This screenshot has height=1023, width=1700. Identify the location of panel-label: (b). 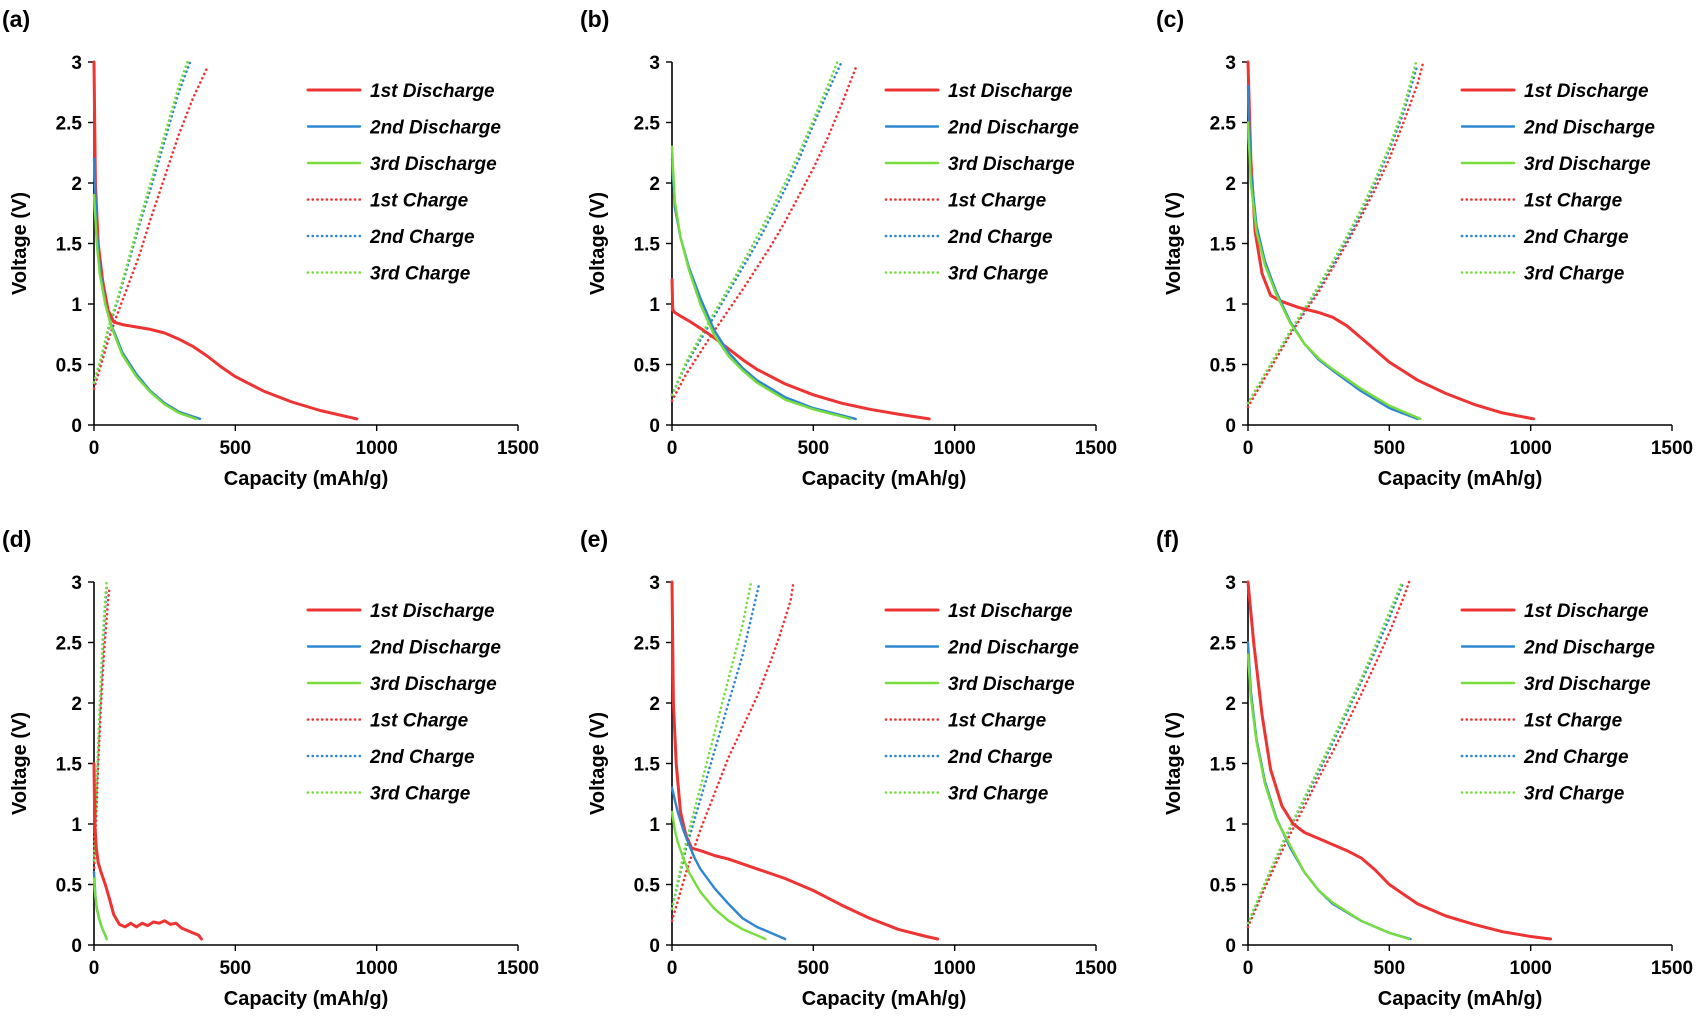
(594, 19).